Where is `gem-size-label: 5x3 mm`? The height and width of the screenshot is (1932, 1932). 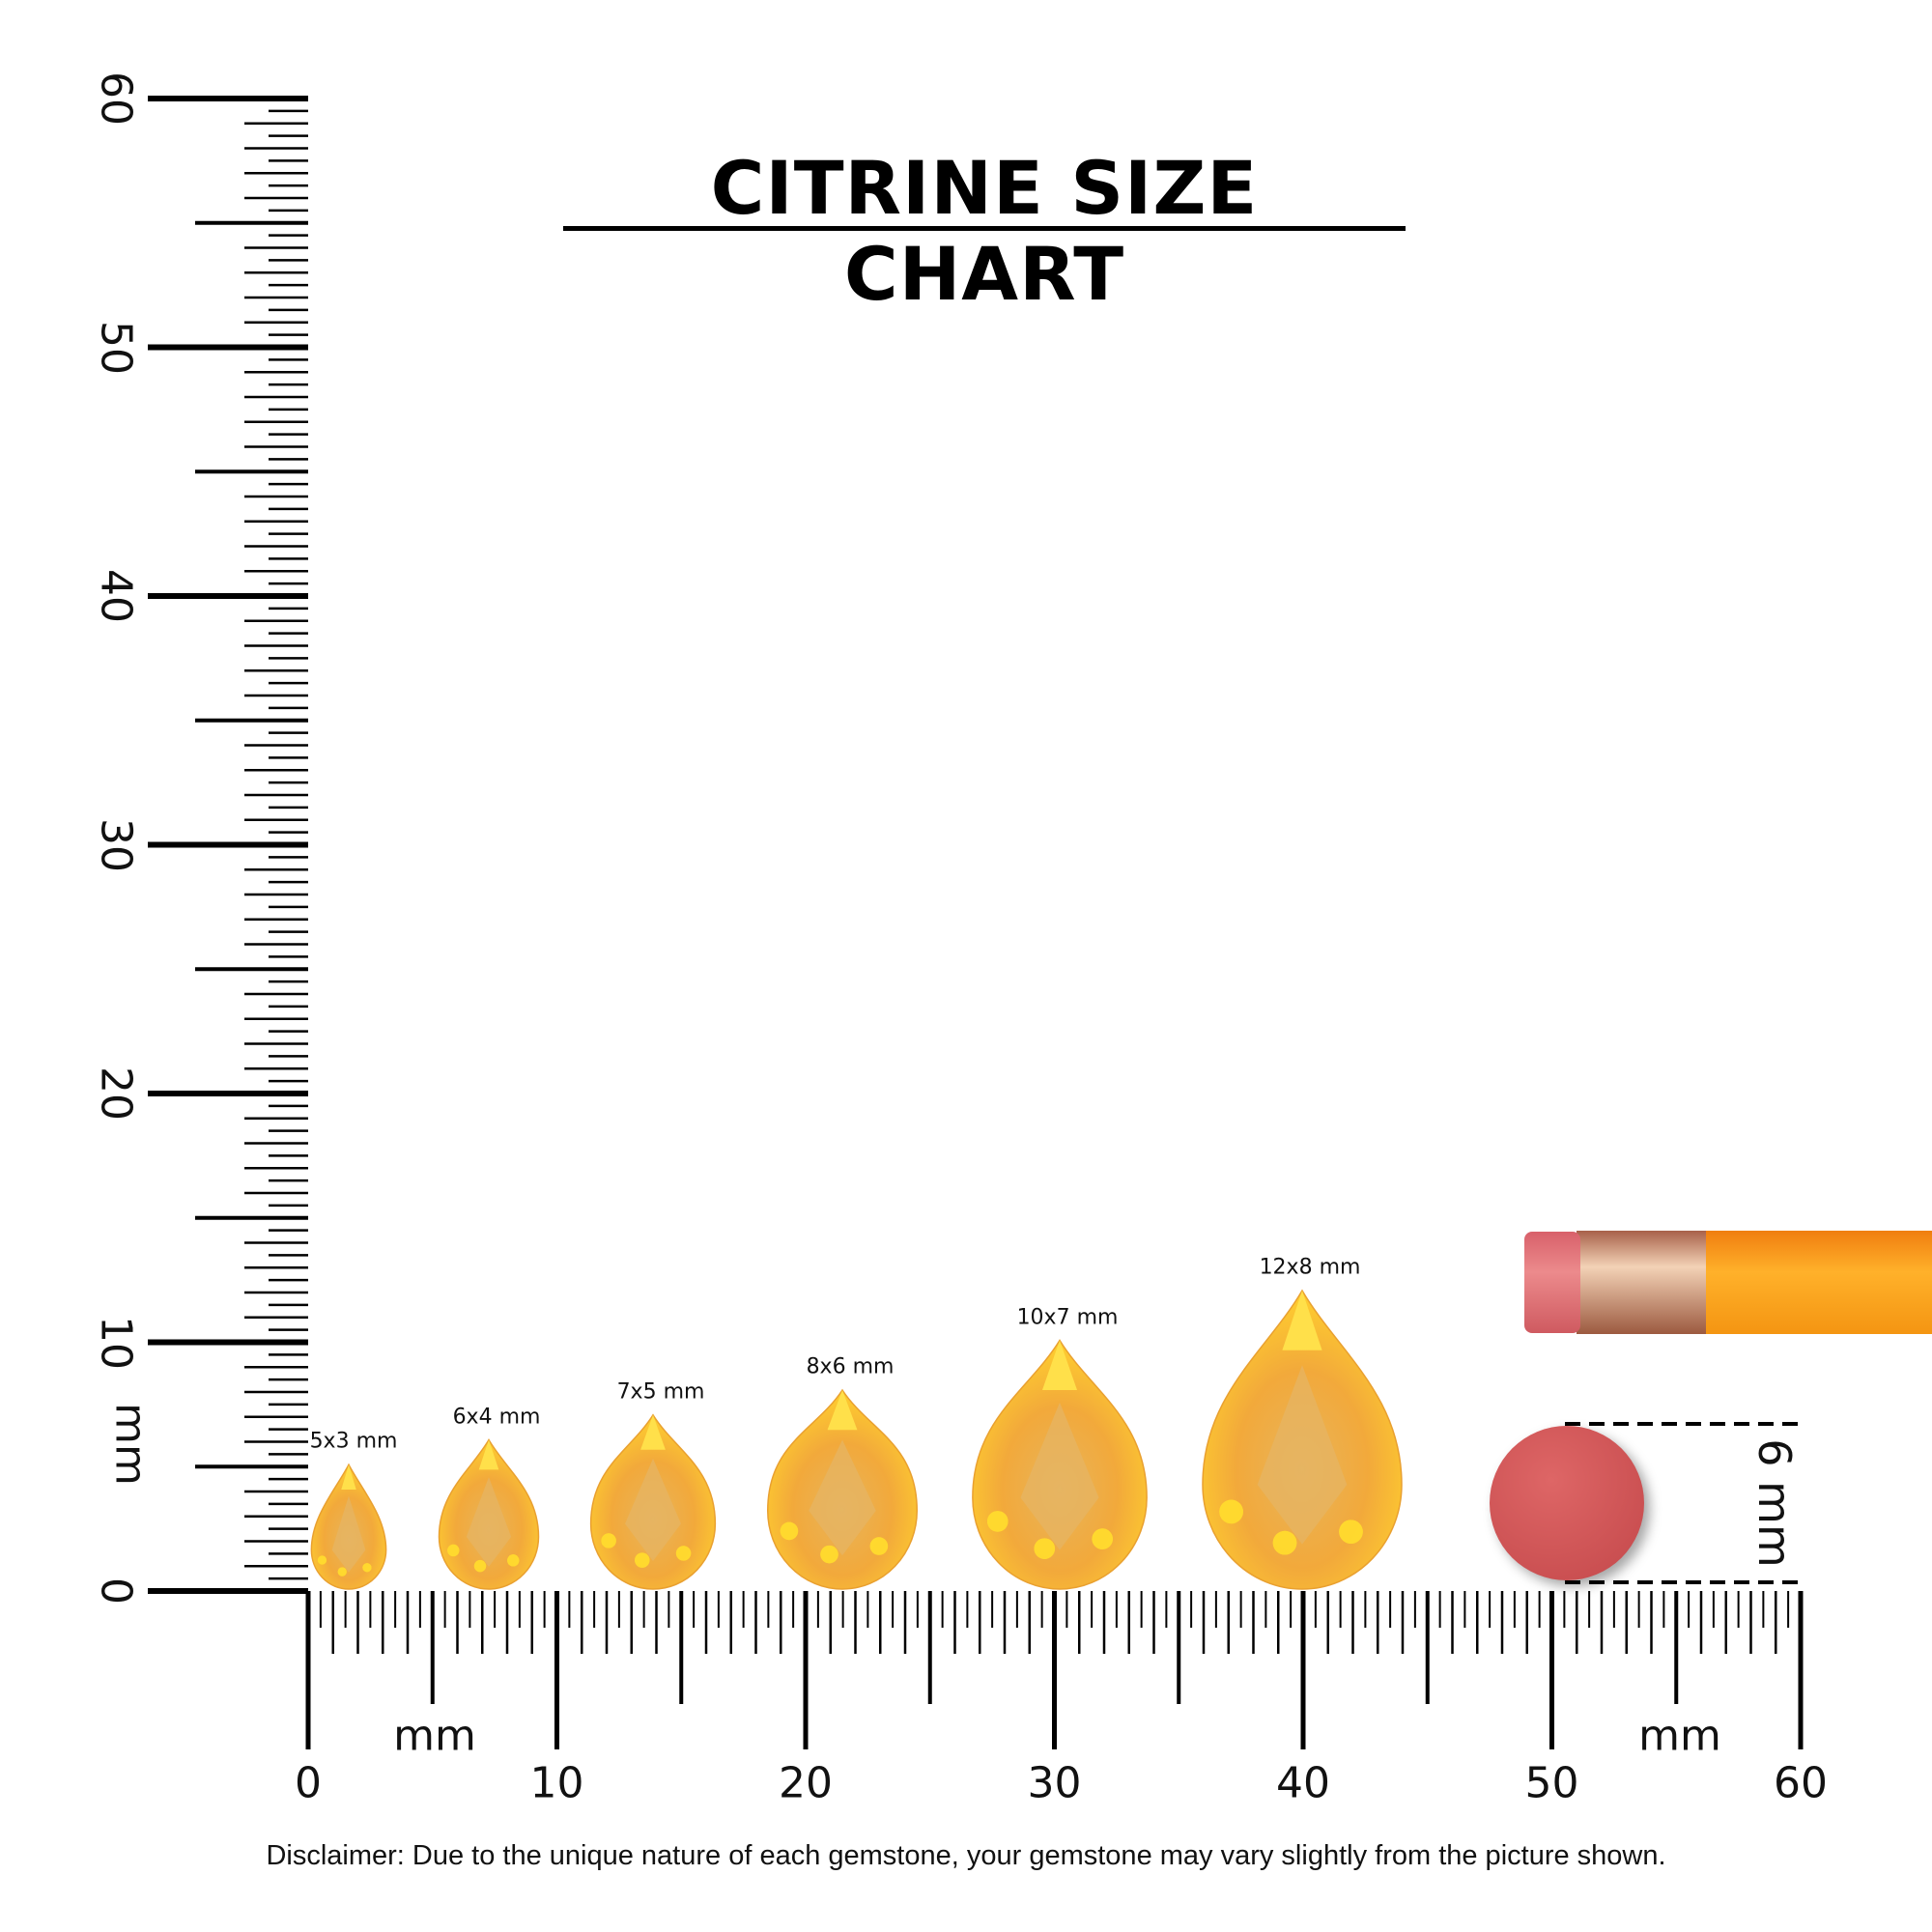
gem-size-label: 5x3 mm is located at coordinates (353, 1441).